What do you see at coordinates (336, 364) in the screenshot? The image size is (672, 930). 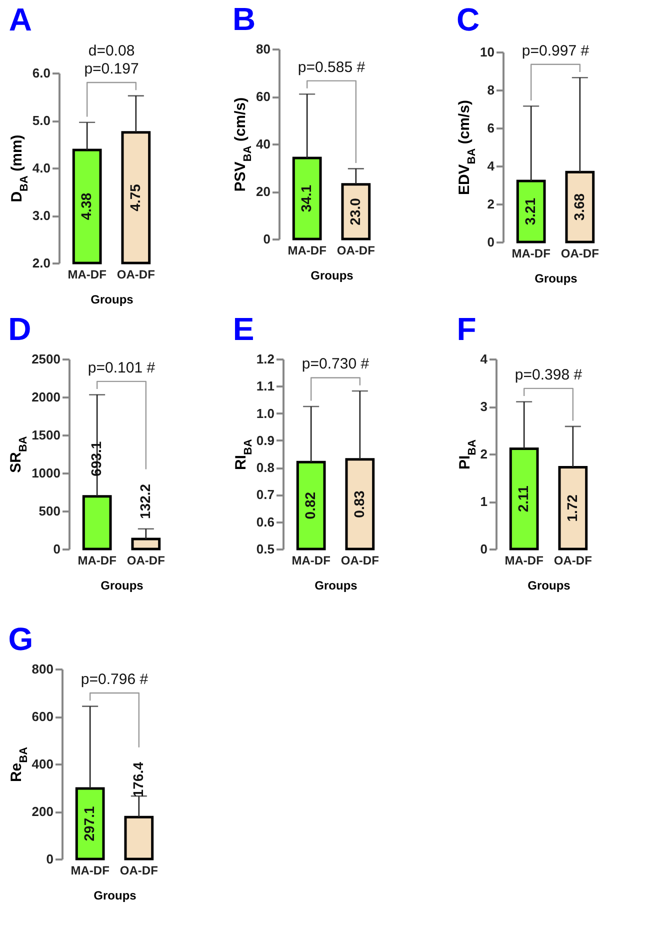 I see `annotation: p=0.730 #` at bounding box center [336, 364].